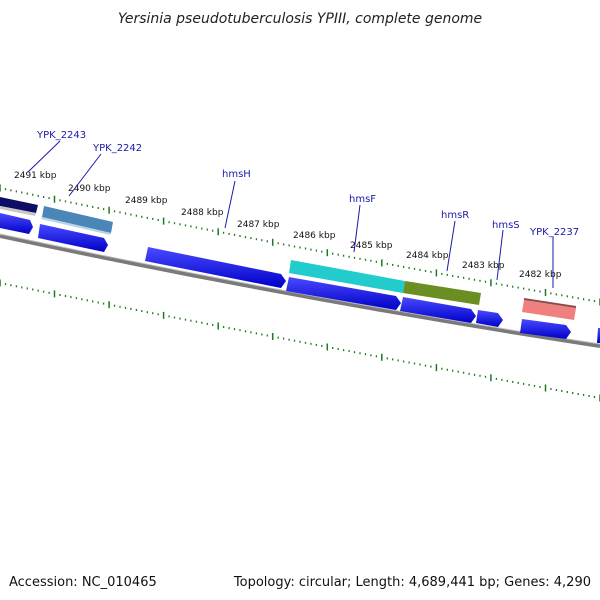 This screenshot has height=600, width=600. I want to click on kbp-label: 2485 kbp, so click(371, 246).